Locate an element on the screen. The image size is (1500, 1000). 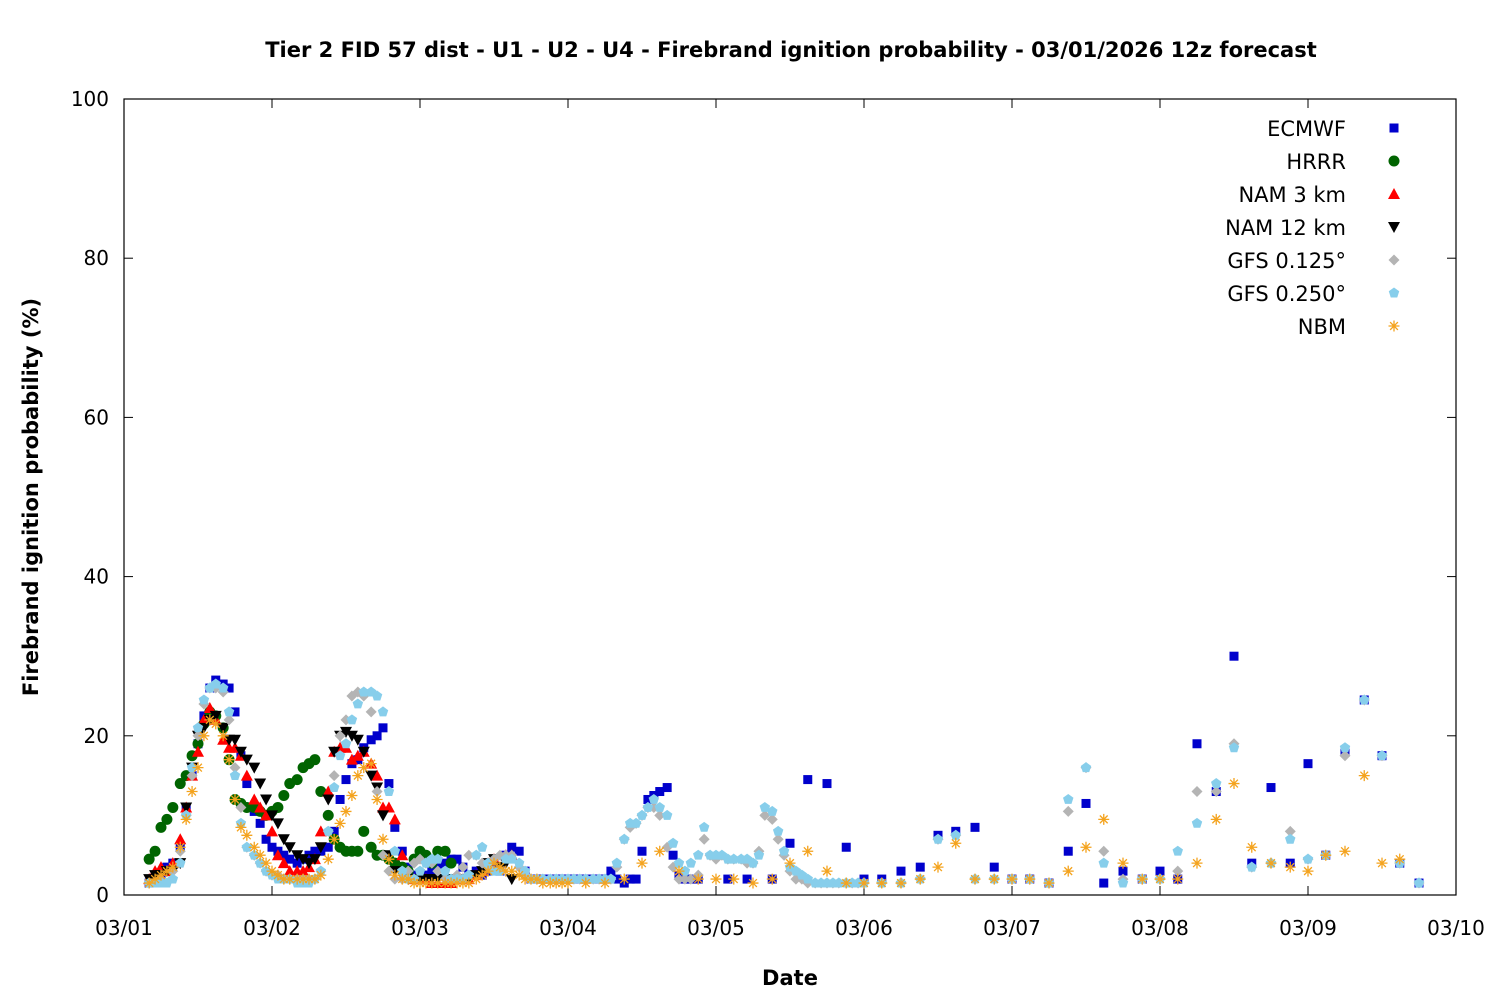
x-tick-label: 03/08 is located at coordinates (1160, 928).